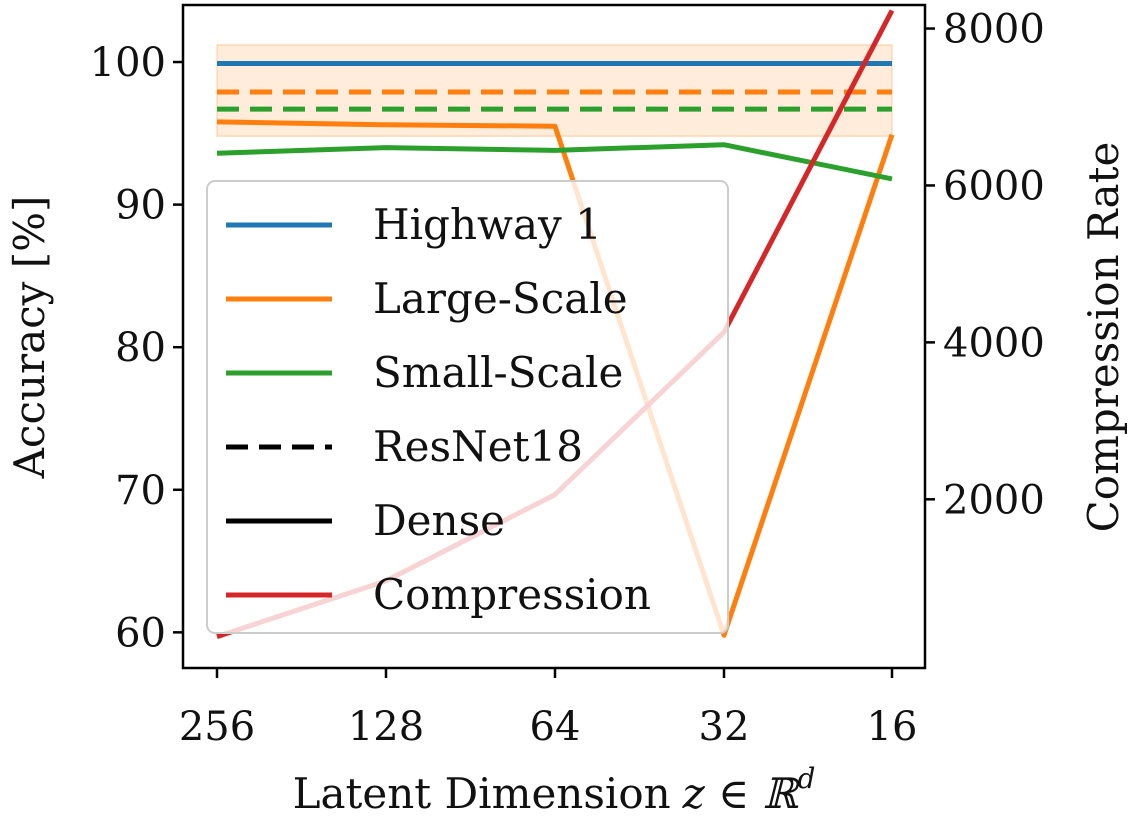 Image resolution: width=1136 pixels, height=831 pixels. Describe the element at coordinates (554, 162) in the screenshot. I see `small-scale-dense-line` at that location.